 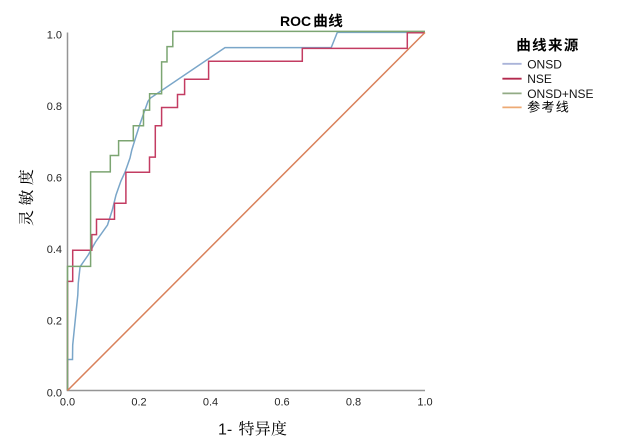 I want to click on svg-text: ONSD, so click(x=544, y=64).